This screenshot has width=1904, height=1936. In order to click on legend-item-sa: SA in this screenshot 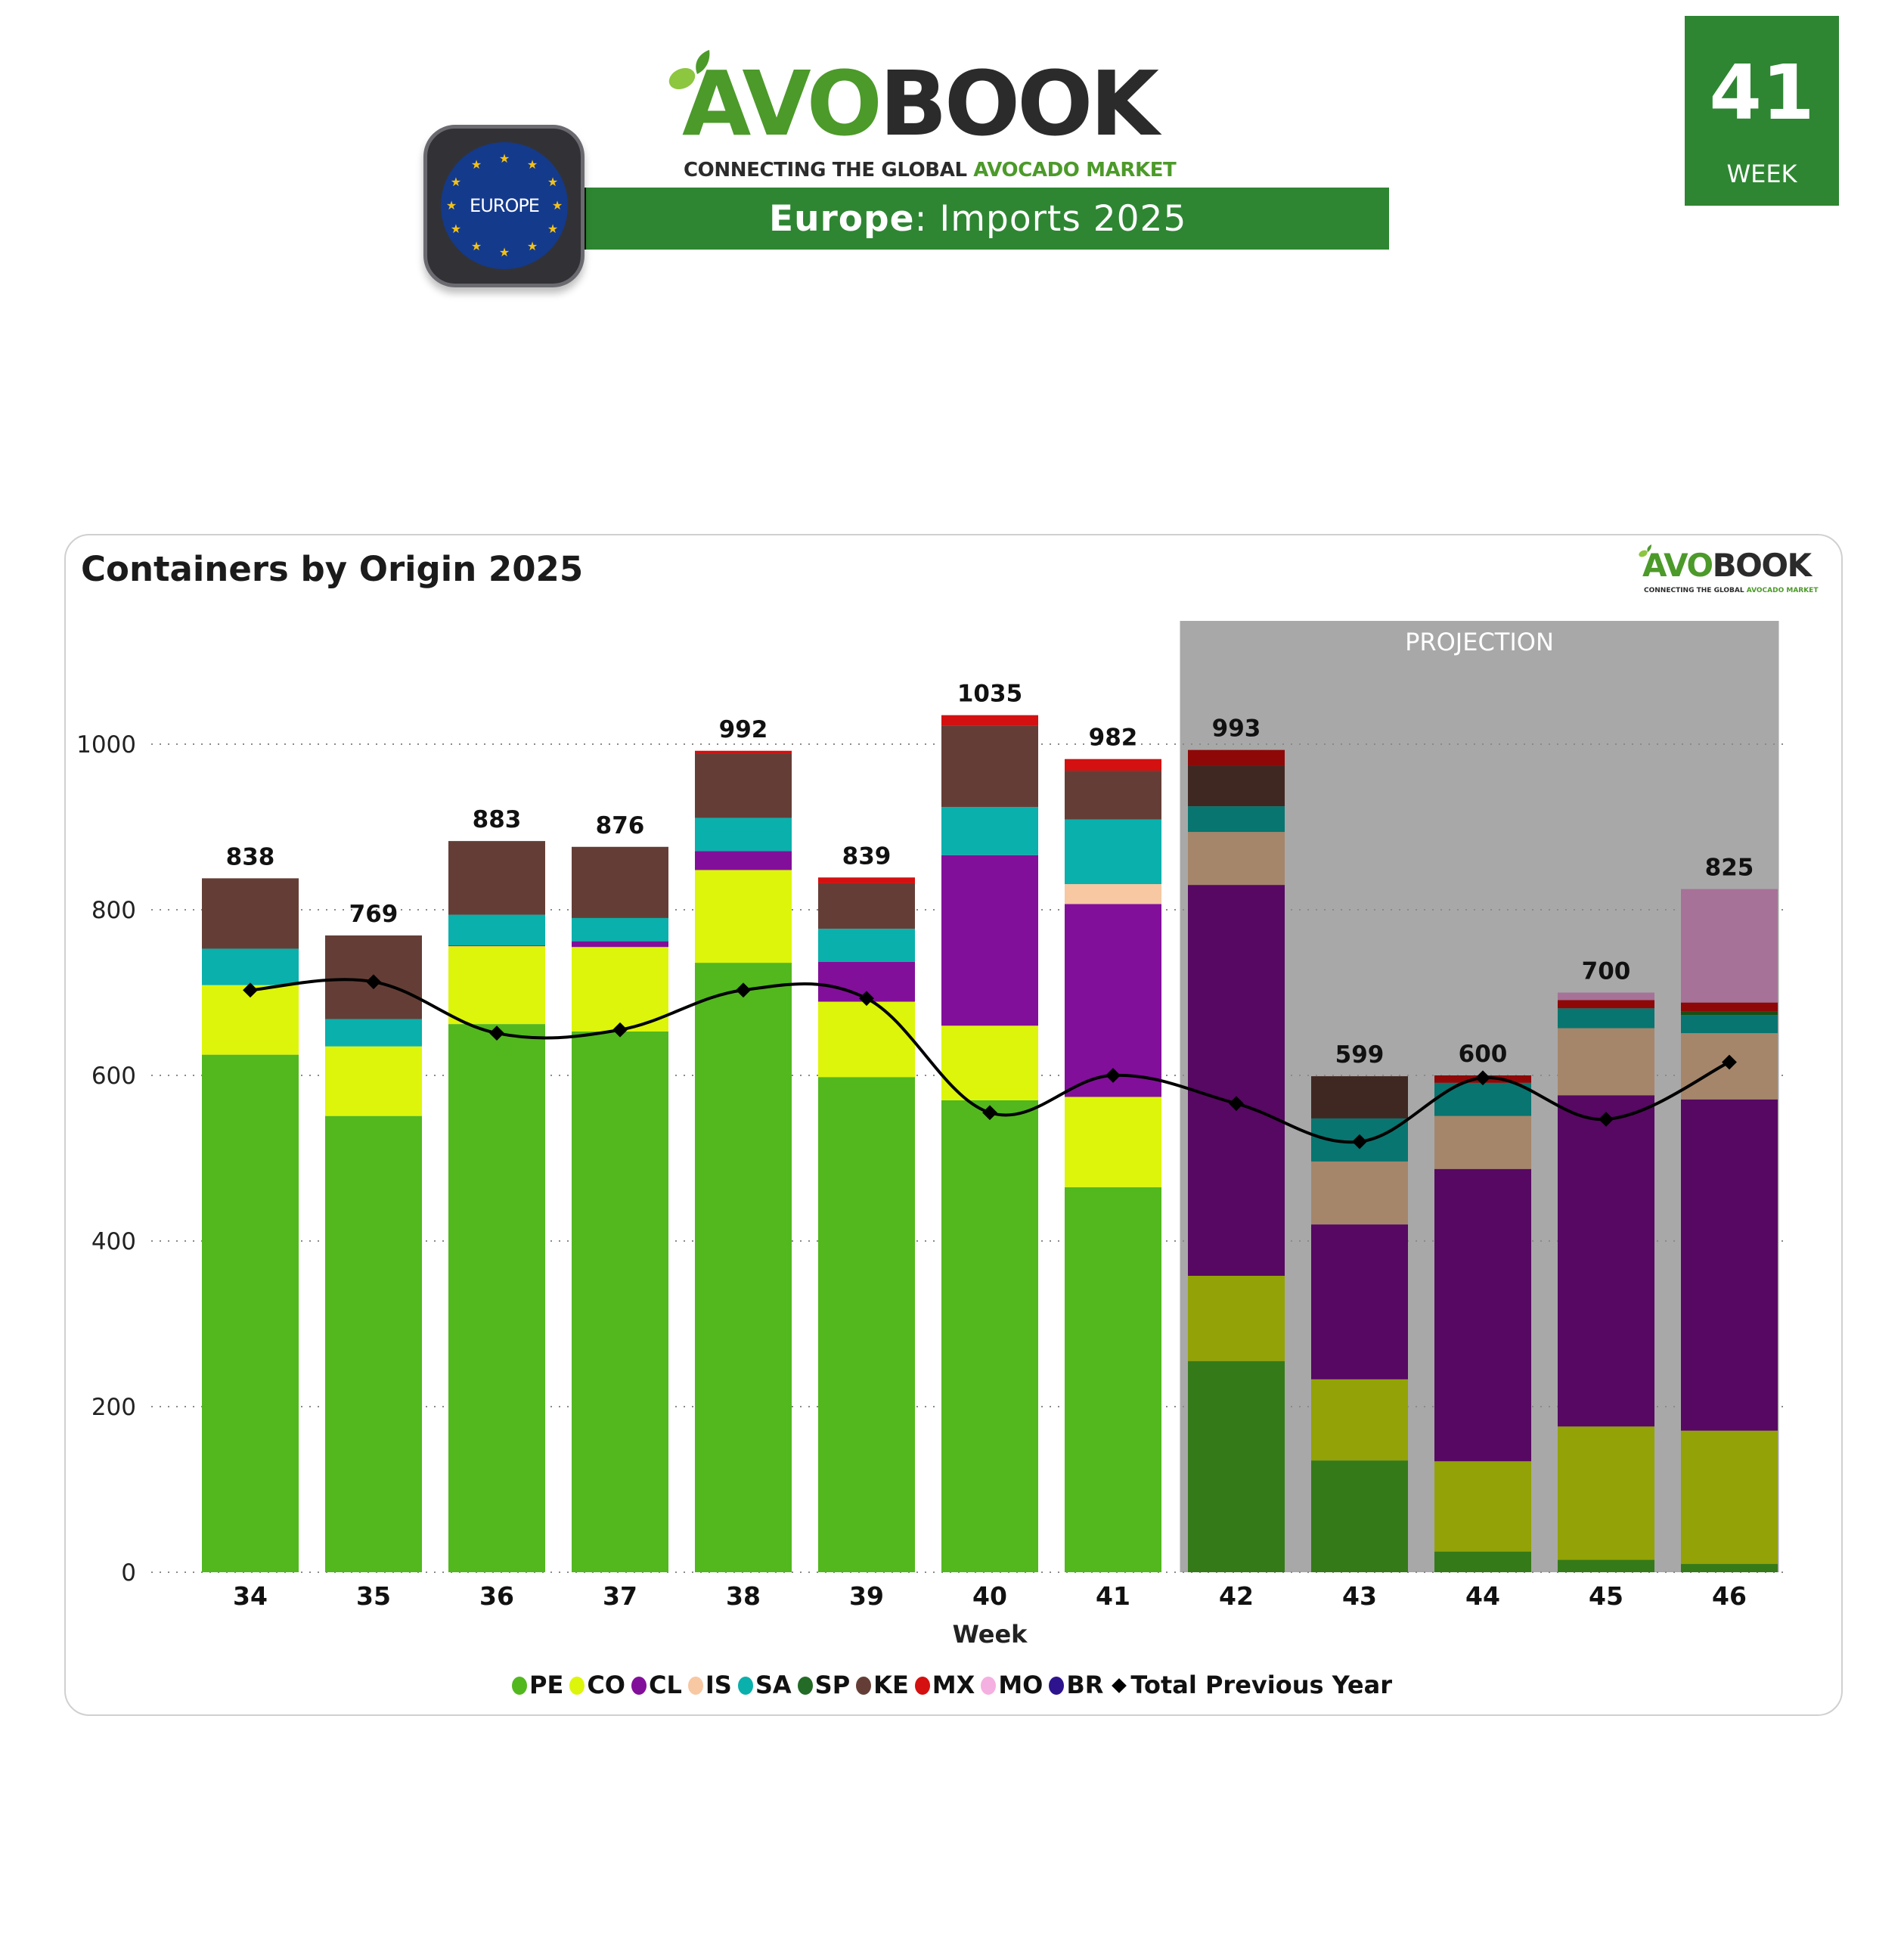, I will do `click(764, 1685)`.